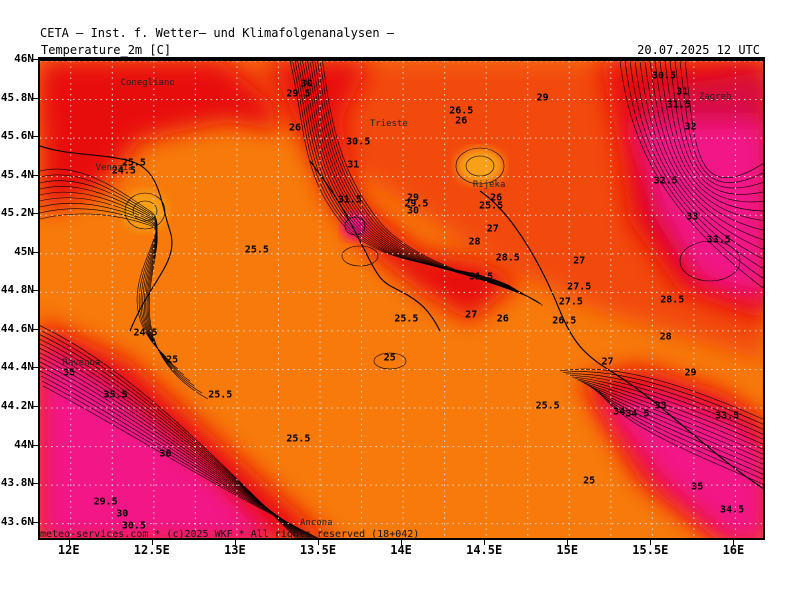 The width and height of the screenshot is (800, 600). What do you see at coordinates (17, 174) in the screenshot?
I see `lat-tick-label: 45.4N` at bounding box center [17, 174].